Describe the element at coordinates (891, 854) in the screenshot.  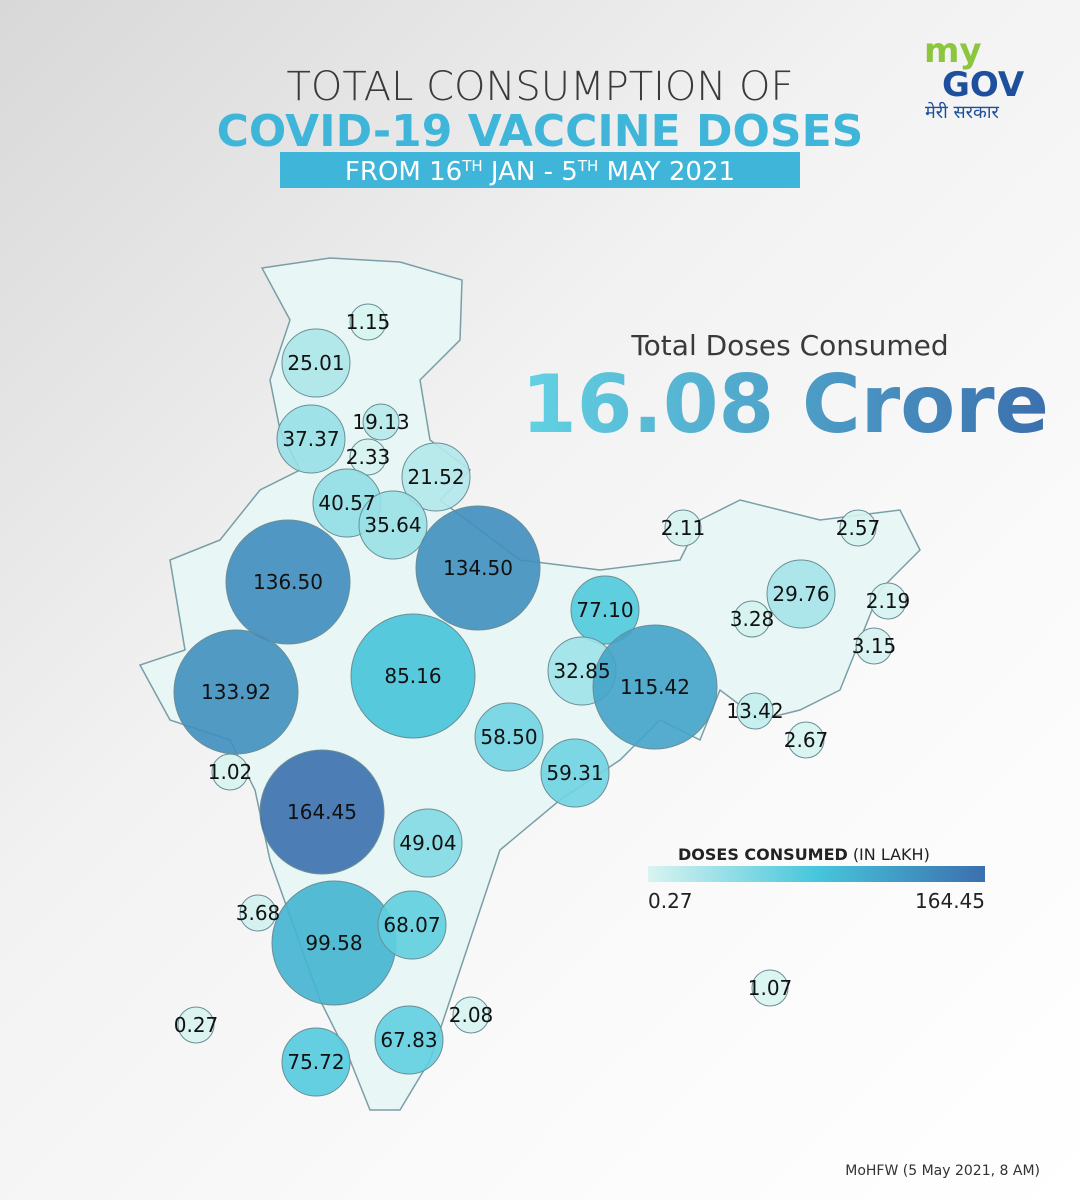
I see `legend-unit: (IN LAKH)` at that location.